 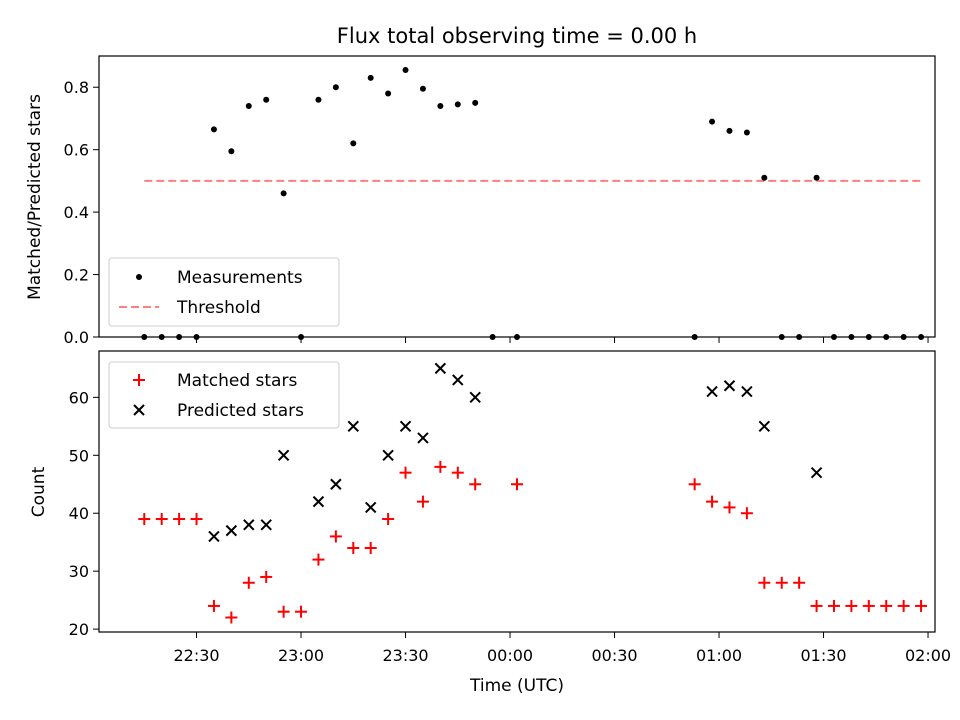 I want to click on legend-predicted-label: Predicted stars, so click(x=240, y=411).